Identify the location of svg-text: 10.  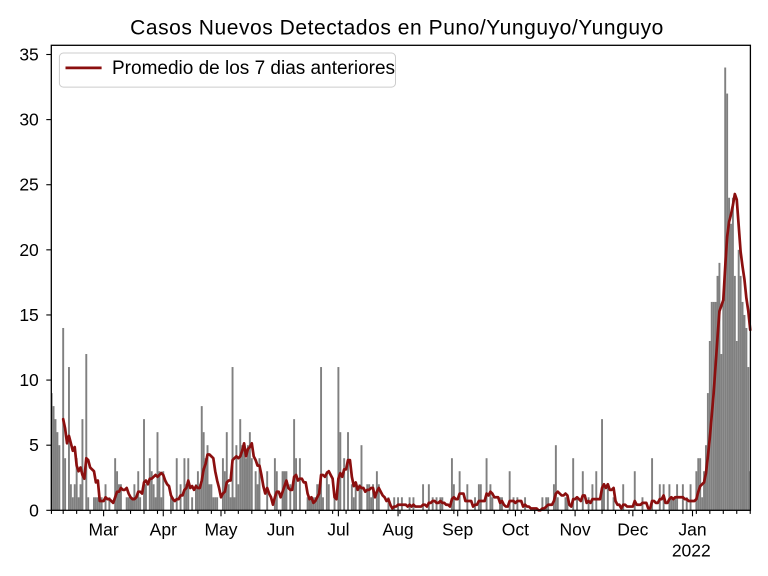
(29, 380).